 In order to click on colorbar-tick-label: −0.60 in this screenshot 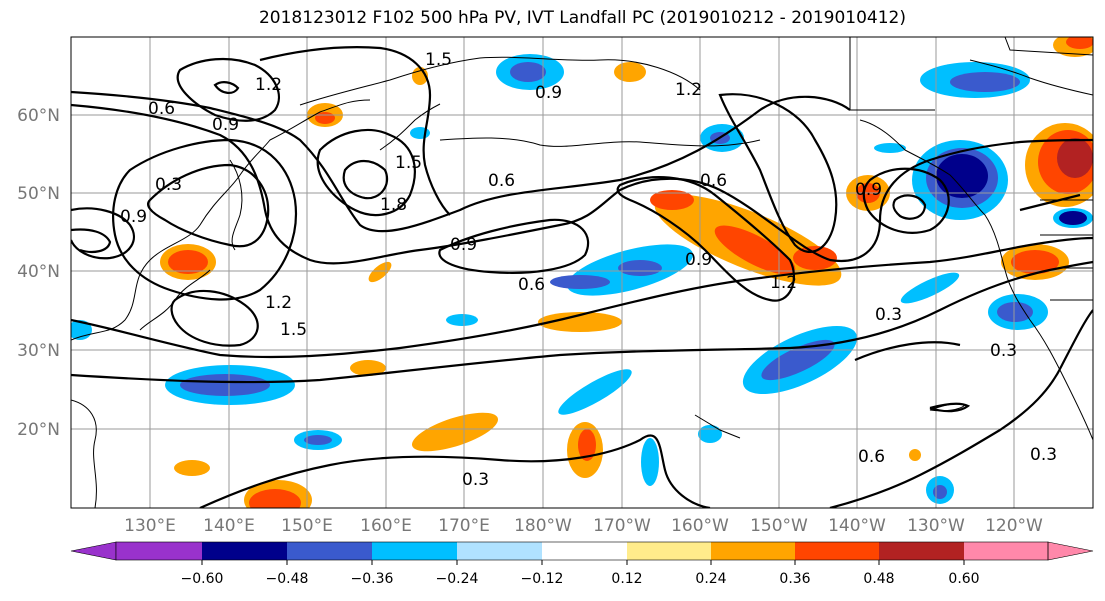, I will do `click(202, 579)`.